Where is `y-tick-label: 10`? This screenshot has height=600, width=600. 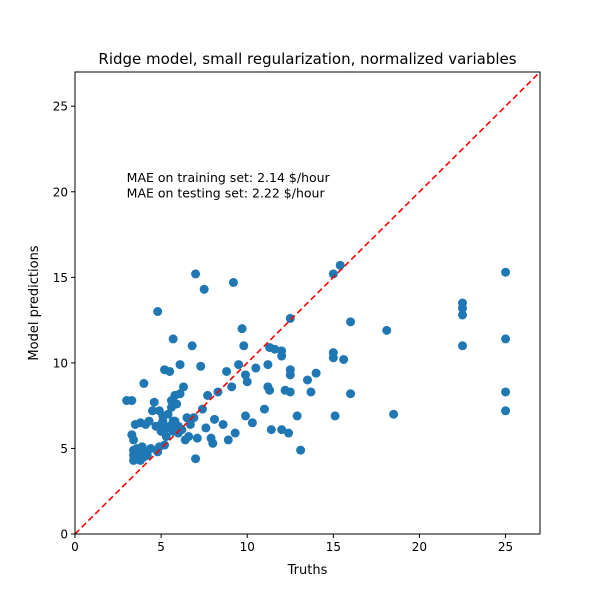
y-tick-label: 10 is located at coordinates (60, 363).